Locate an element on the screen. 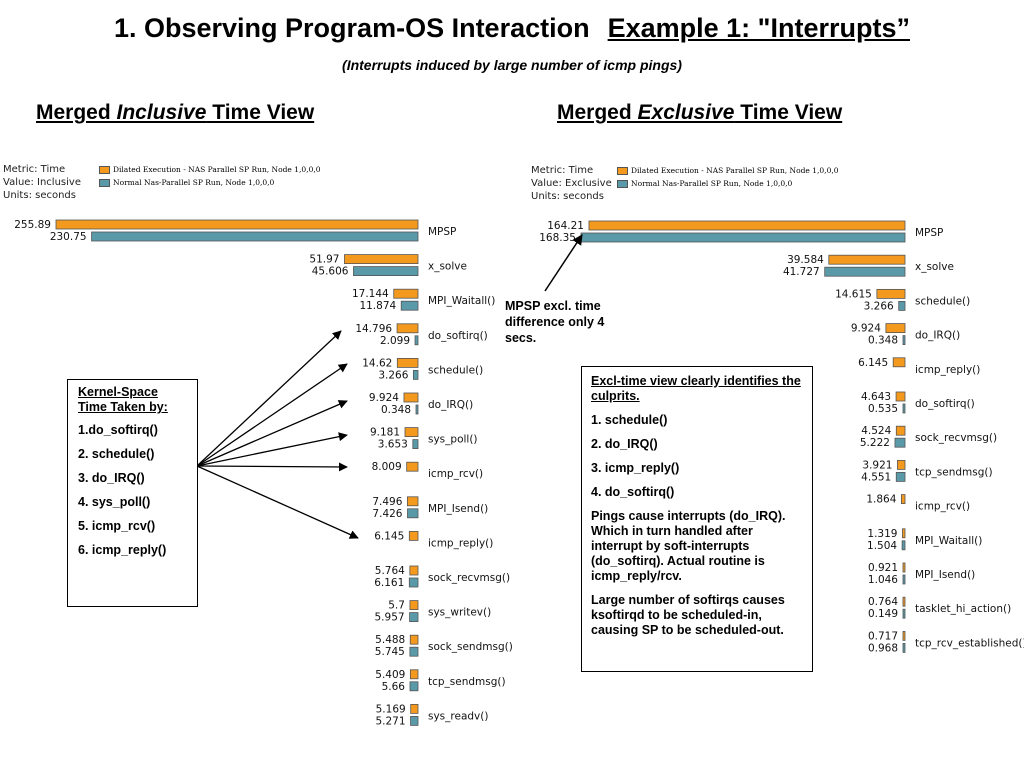 This screenshot has width=1024, height=768. heading-prefix: Merged is located at coordinates (597, 112).